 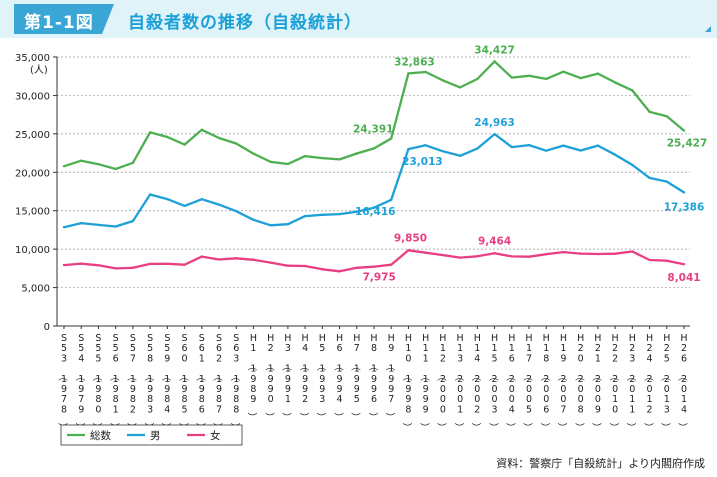 What do you see at coordinates (494, 50) in the screenshot?
I see `data-label: 34,427` at bounding box center [494, 50].